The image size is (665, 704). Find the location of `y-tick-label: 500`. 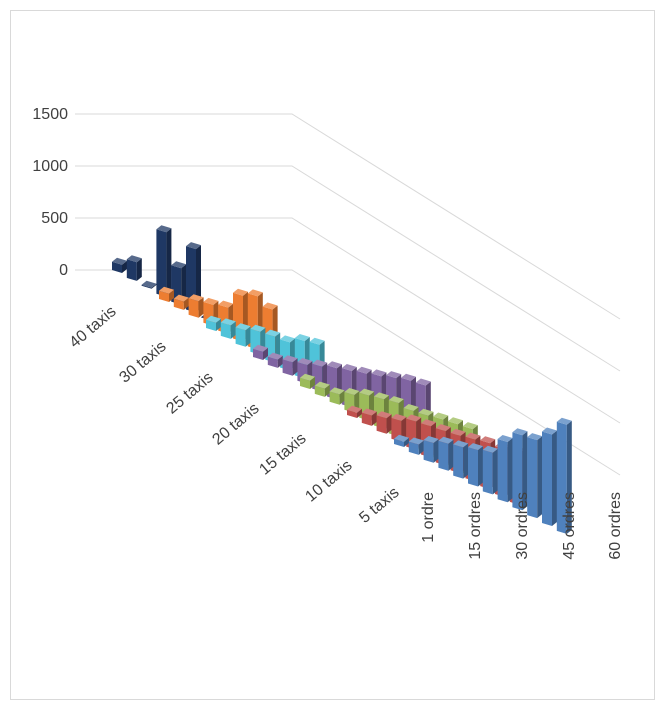

y-tick-label: 500 is located at coordinates (54, 218).